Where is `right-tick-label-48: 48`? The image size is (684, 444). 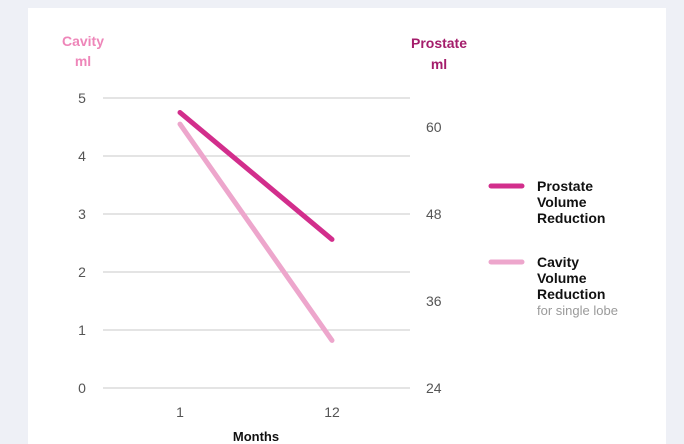
right-tick-label-48: 48 is located at coordinates (434, 214).